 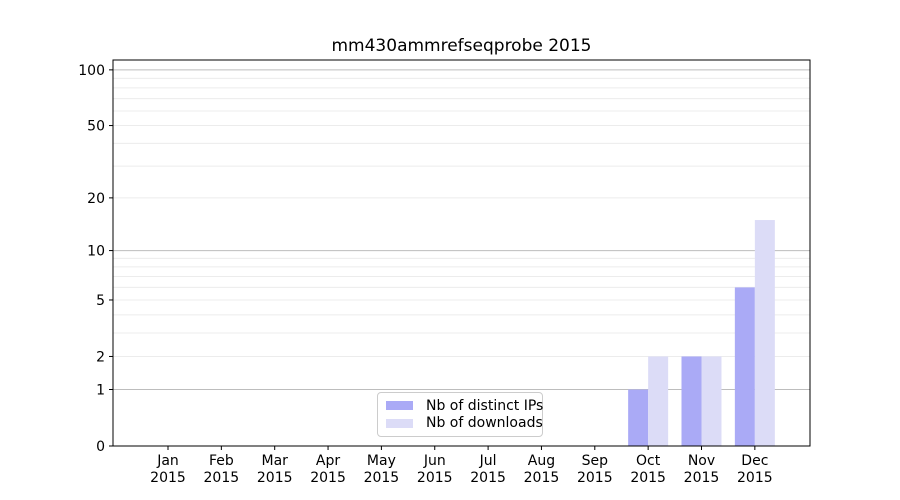 I want to click on y-tick-label: 1, so click(x=100, y=391).